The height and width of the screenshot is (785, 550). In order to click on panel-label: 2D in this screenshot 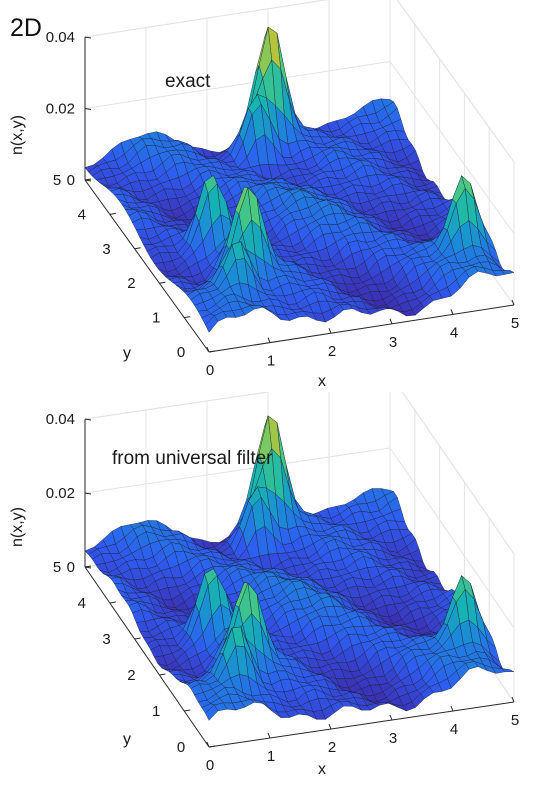, I will do `click(26, 28)`.